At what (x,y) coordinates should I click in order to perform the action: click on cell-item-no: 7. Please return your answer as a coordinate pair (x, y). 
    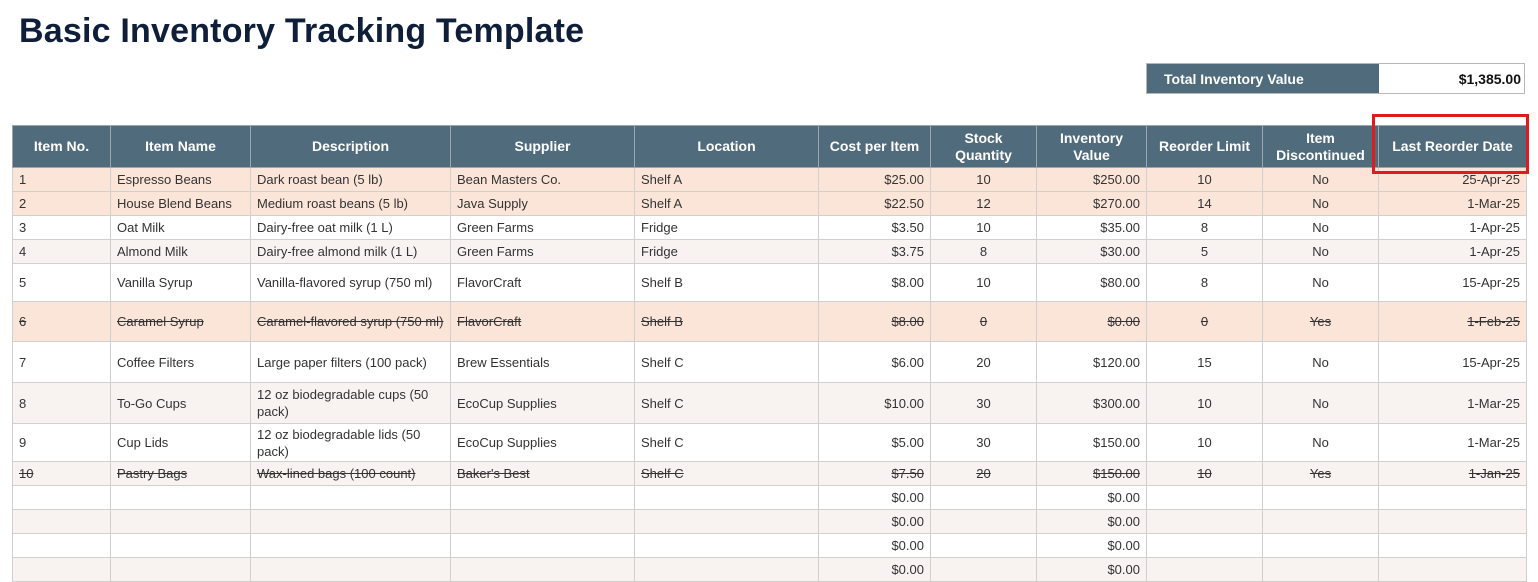
    Looking at the image, I should click on (61, 362).